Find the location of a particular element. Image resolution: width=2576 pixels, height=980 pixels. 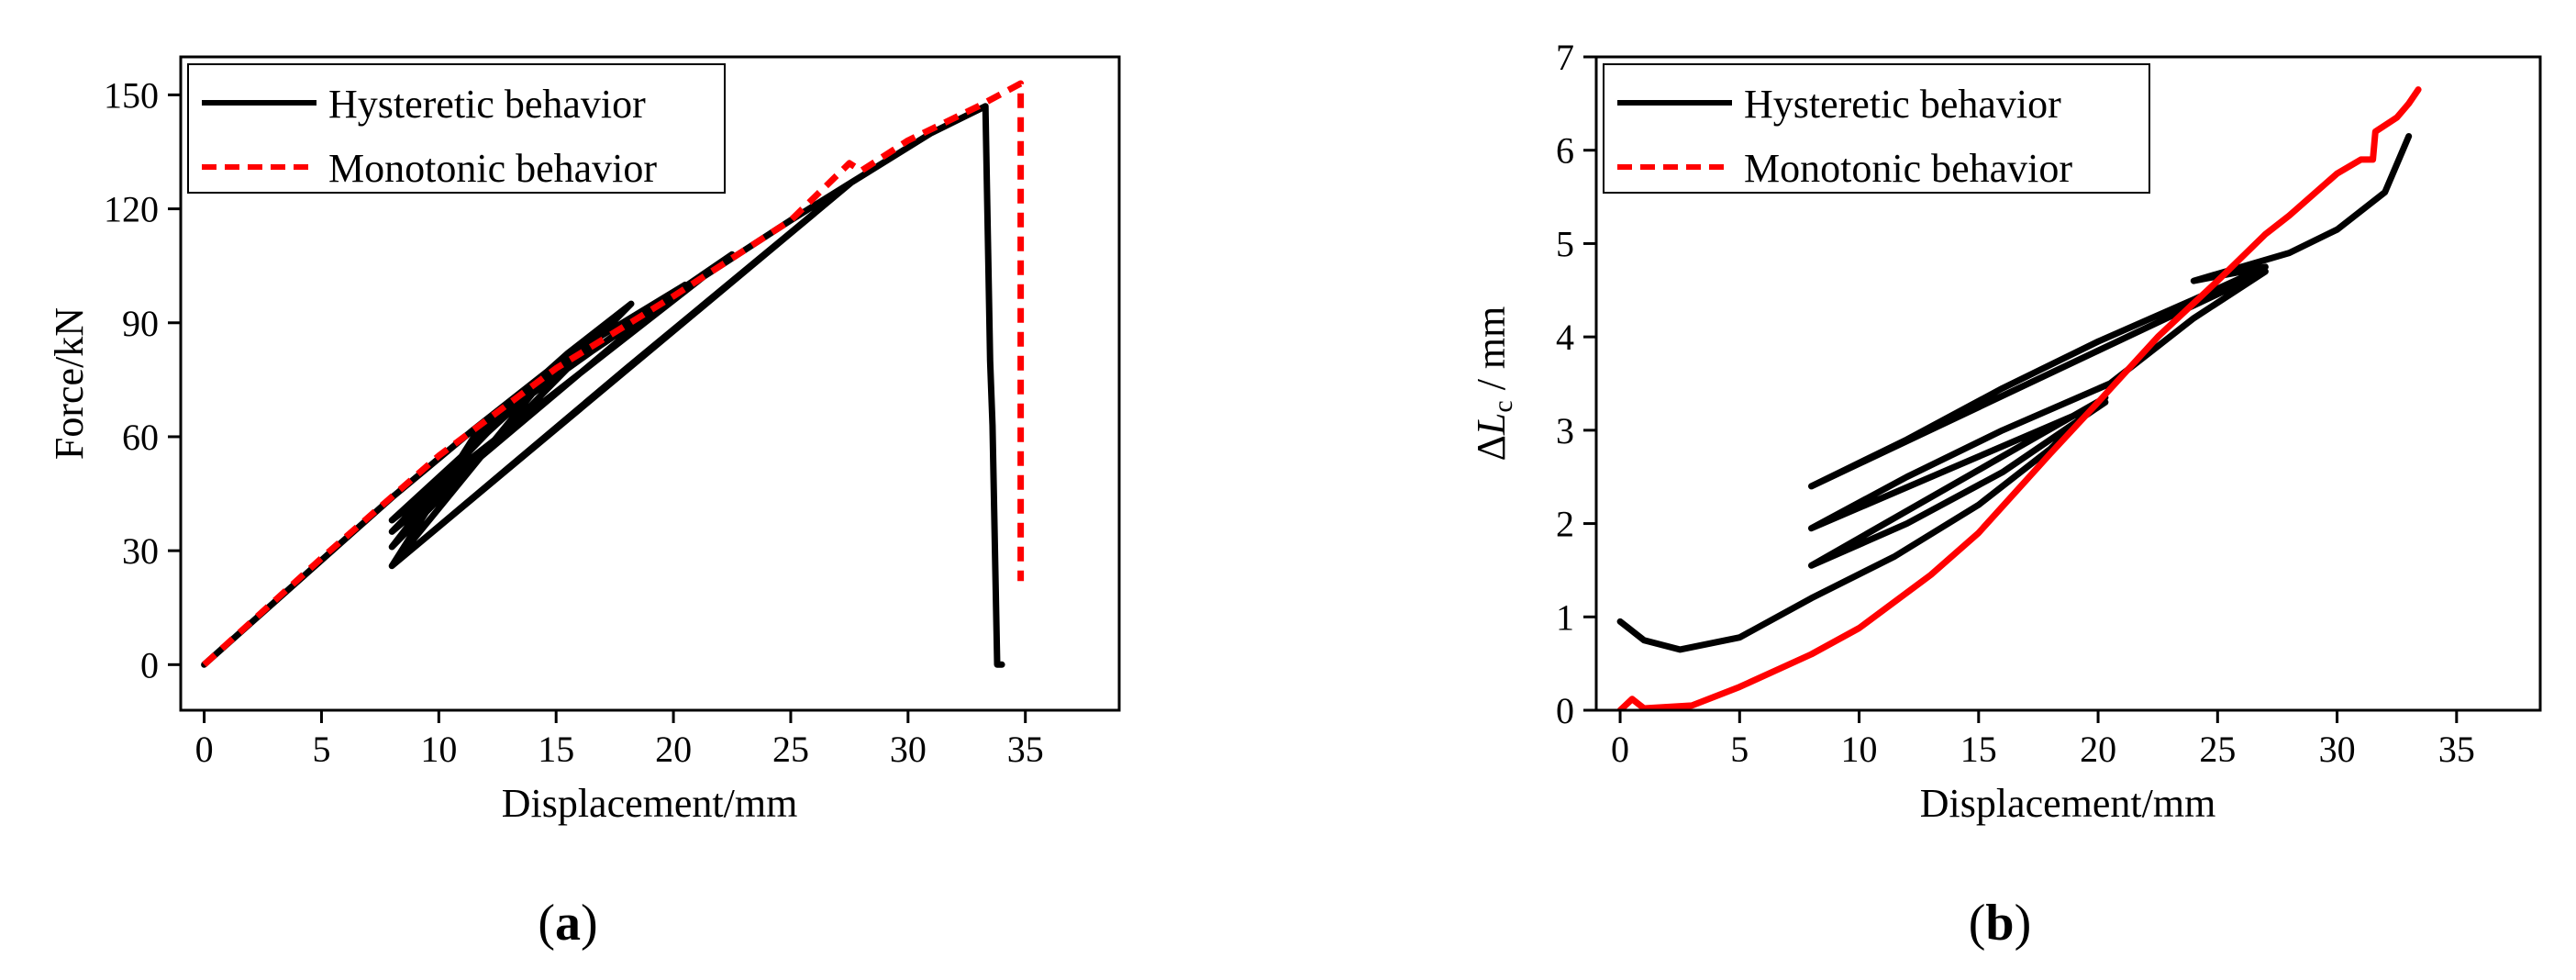

legend-a: Hysteretic behavior Monotonic behavior is located at coordinates (456, 128).